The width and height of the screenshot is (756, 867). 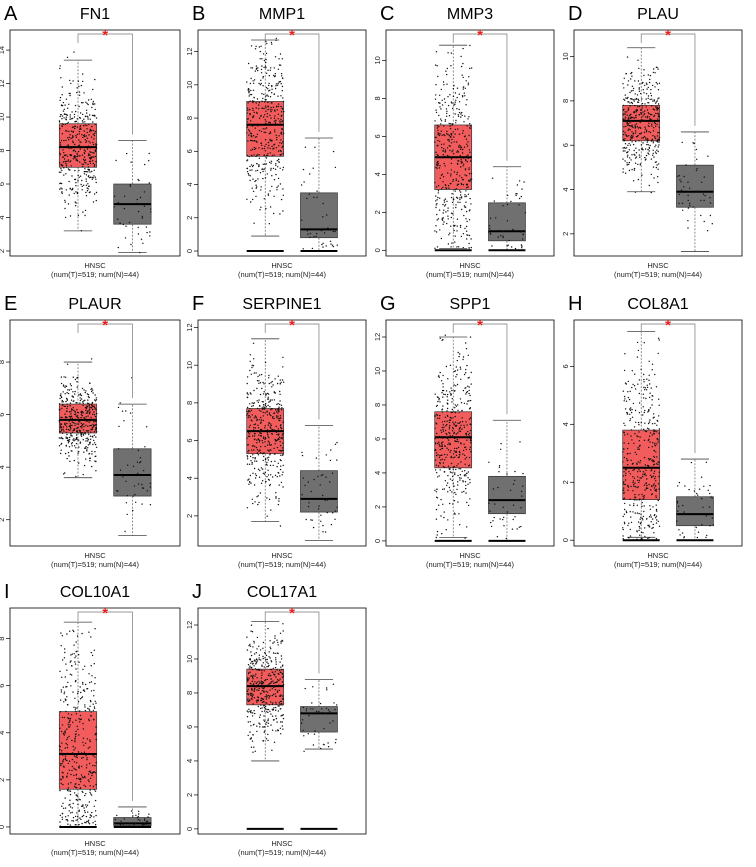 I want to click on normal-group, so click(x=132, y=817).